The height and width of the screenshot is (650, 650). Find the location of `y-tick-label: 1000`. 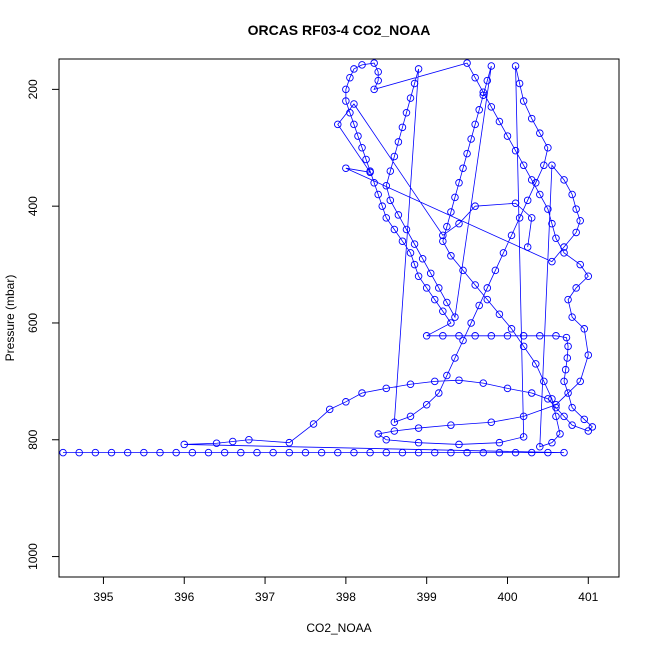

y-tick-label: 1000 is located at coordinates (33, 556).